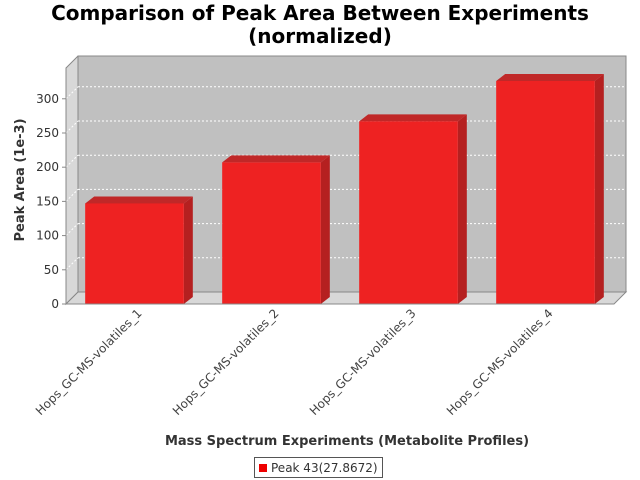 The width and height of the screenshot is (640, 480). I want to click on y-tick-label: 0, so click(55, 304).